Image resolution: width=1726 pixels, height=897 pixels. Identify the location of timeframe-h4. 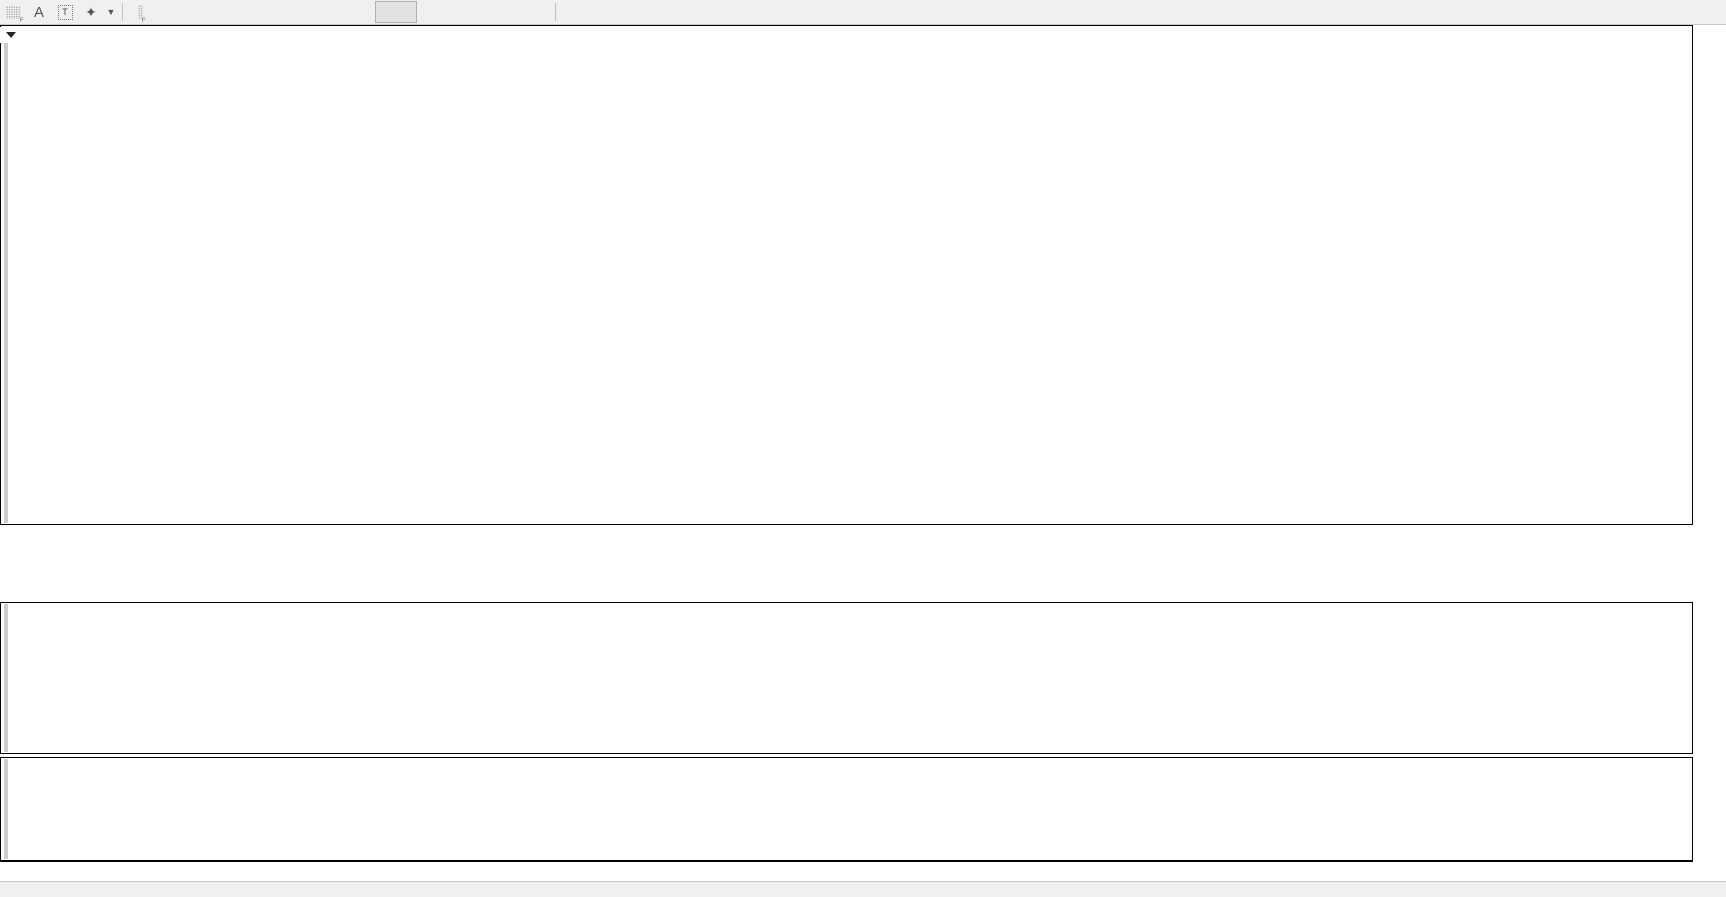
(396, 12).